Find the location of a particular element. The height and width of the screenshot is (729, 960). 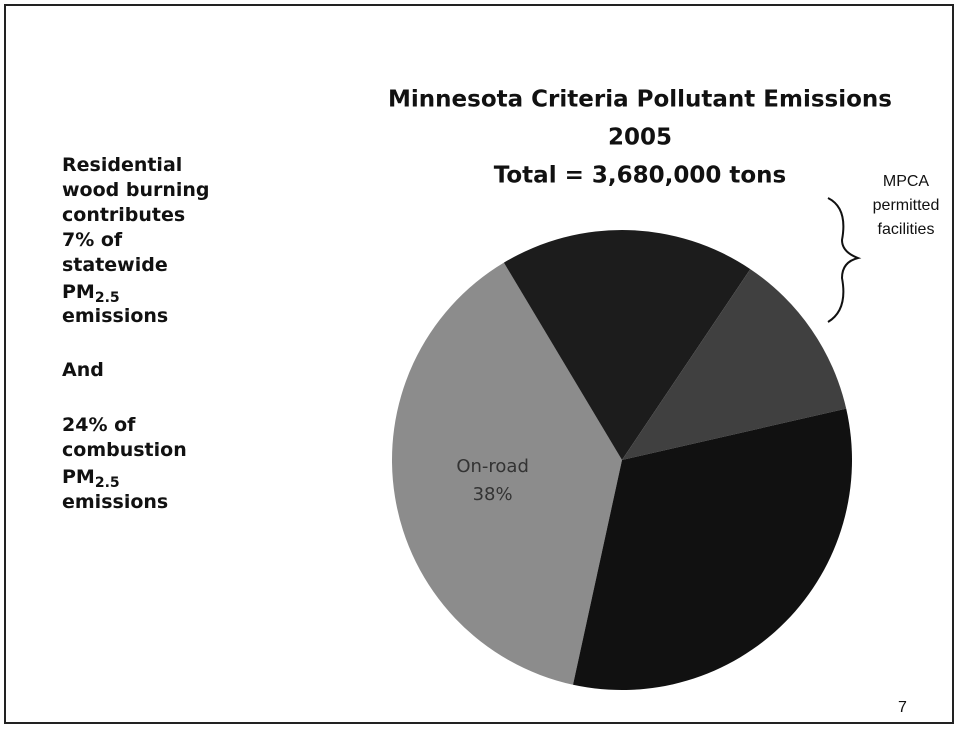

annotation: MPCA is located at coordinates (906, 181).